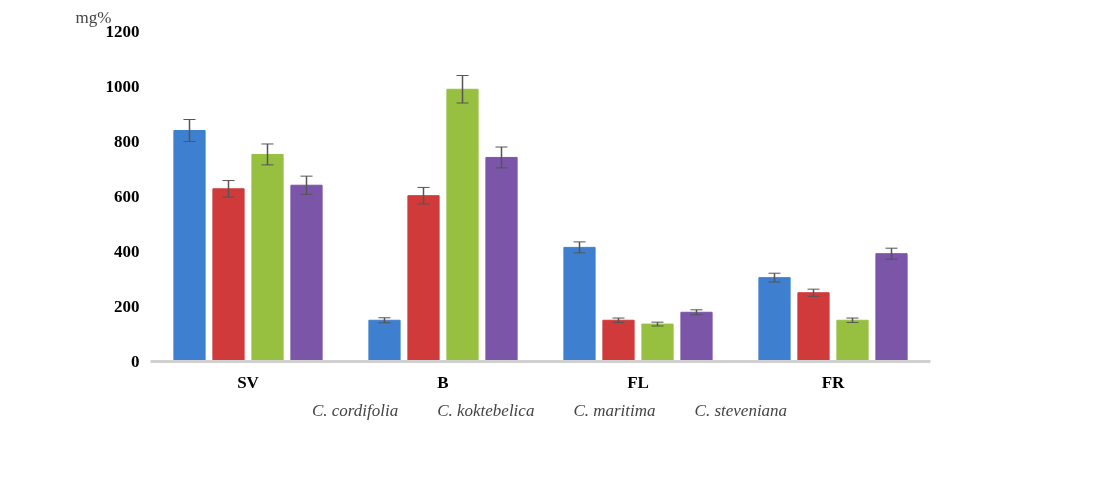 This screenshot has width=1107, height=485. I want to click on text: C. steveniana, so click(741, 411).